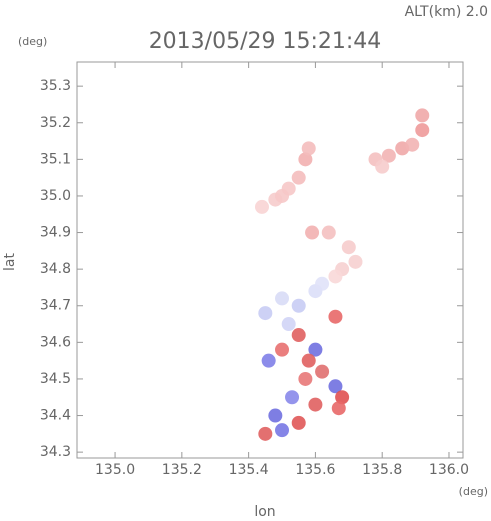  I want to click on y-tick-label: 34.3, so click(55, 452).